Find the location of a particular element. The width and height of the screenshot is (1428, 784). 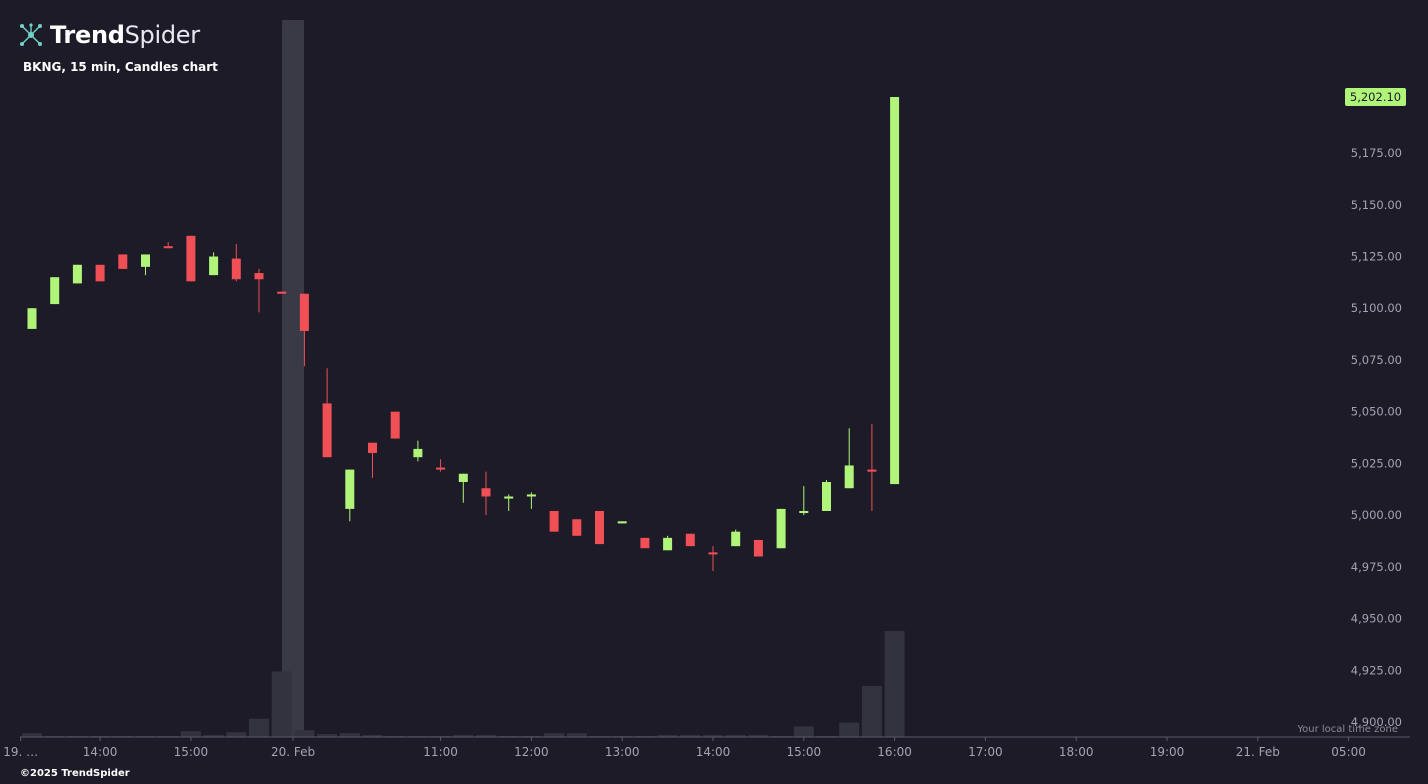

x-tick-label: 17:00 is located at coordinates (985, 752).